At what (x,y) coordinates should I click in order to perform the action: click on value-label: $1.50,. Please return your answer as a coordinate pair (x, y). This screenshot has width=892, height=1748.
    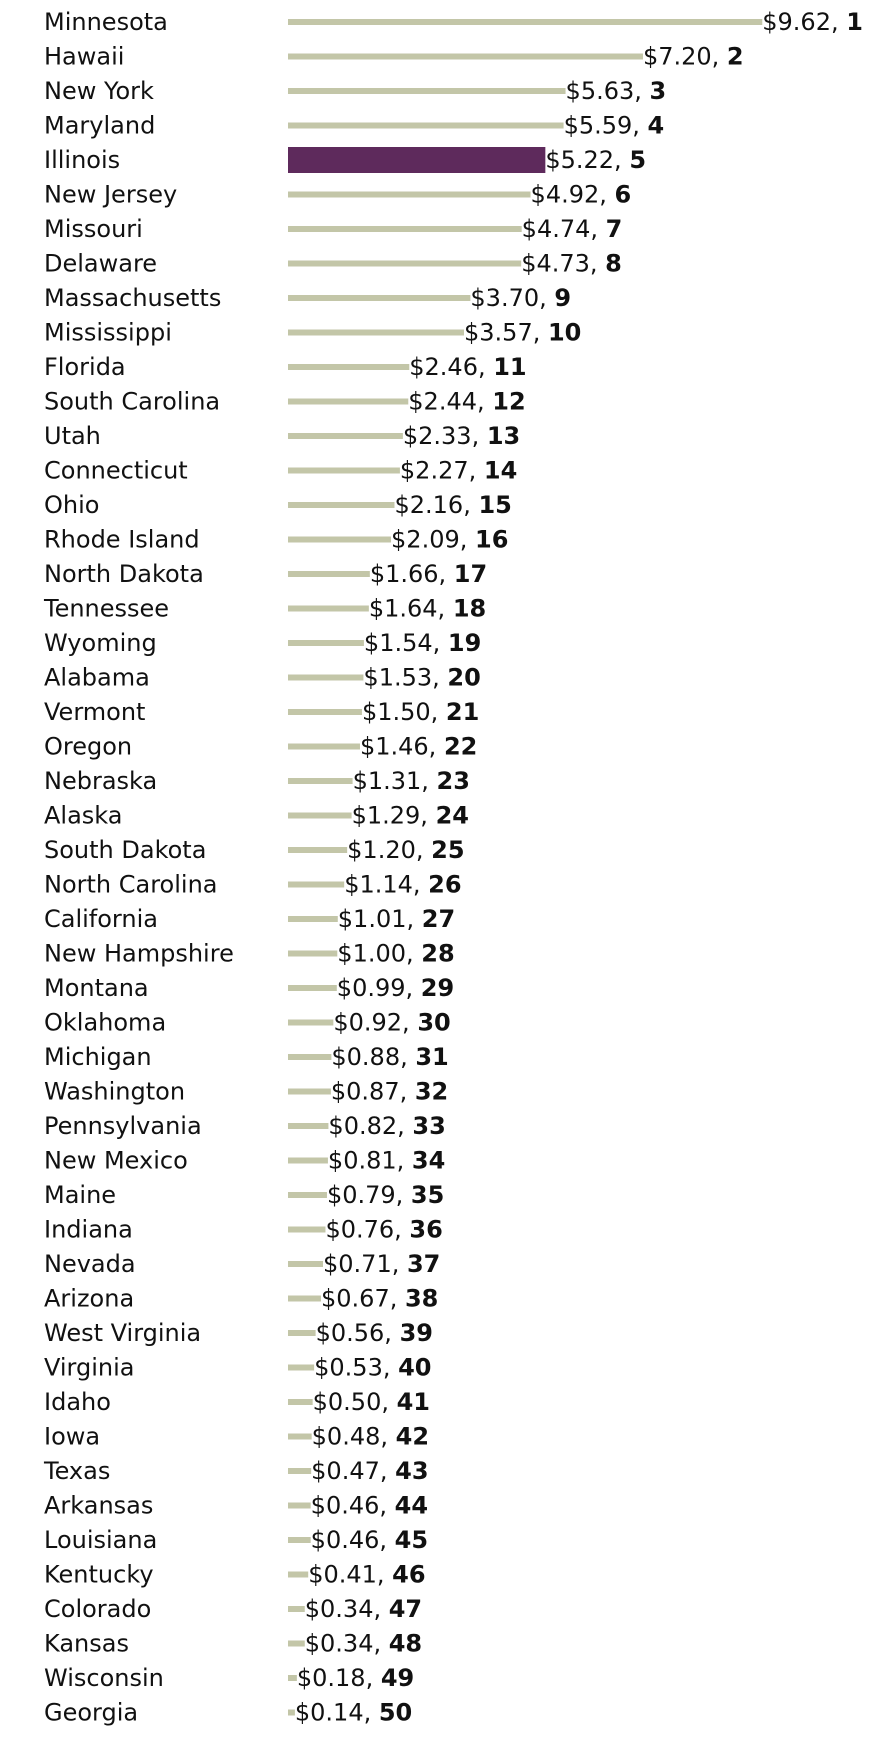
    Looking at the image, I should click on (404, 712).